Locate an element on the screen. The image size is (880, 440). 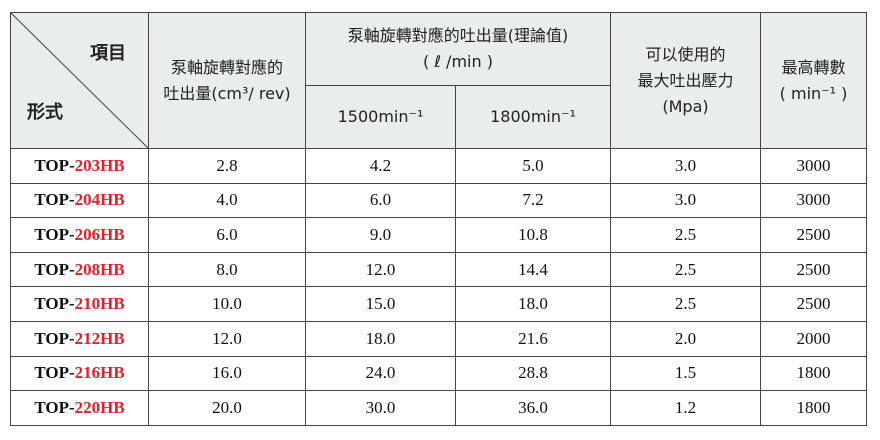
header-displacement: 泵軸旋轉對應的 吐出量(cm³/ rev) is located at coordinates (227, 80).